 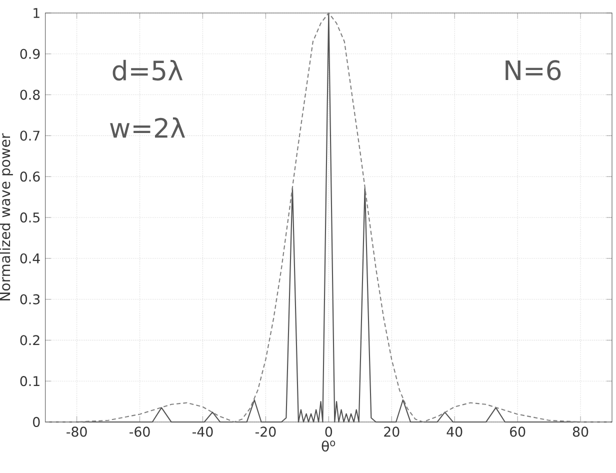 What do you see at coordinates (518, 431) in the screenshot?
I see `x-tick-label: 60` at bounding box center [518, 431].